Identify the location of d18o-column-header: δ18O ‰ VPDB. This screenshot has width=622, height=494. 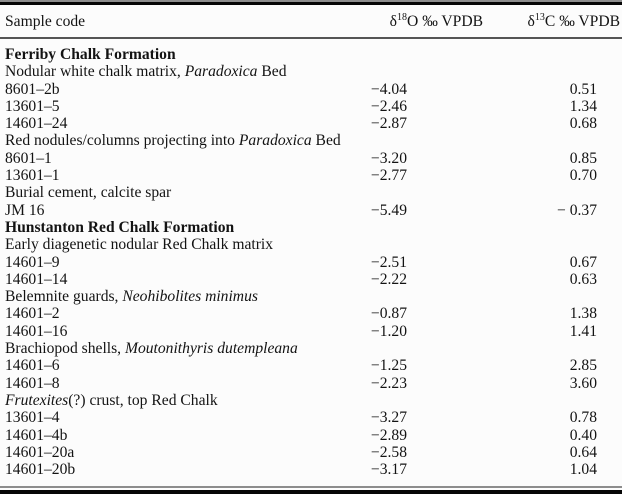
(408, 21).